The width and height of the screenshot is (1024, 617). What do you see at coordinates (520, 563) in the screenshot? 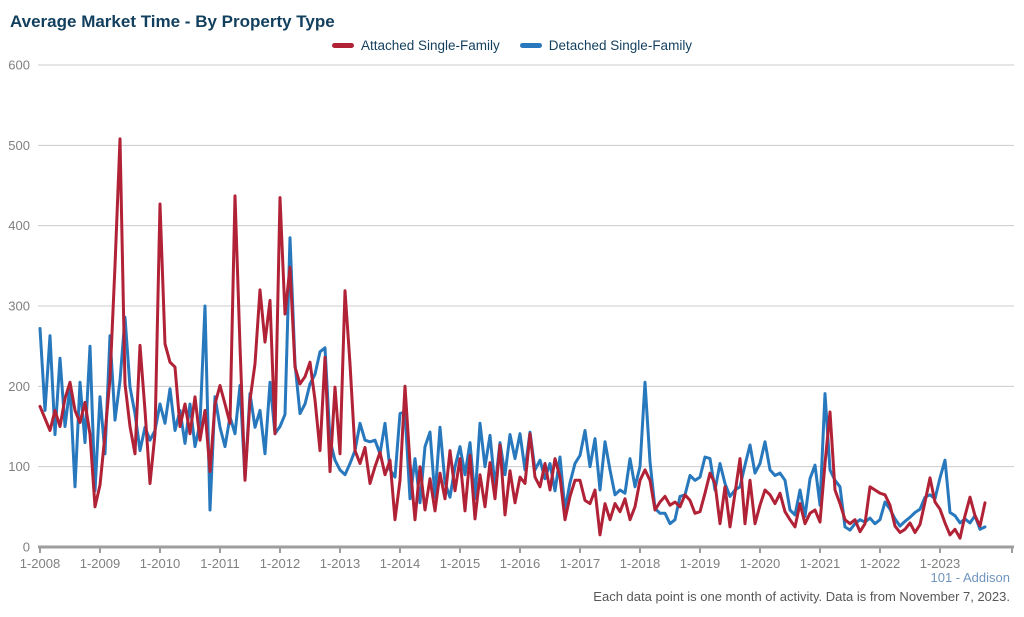
I see `x-tick-label-1-2016: 1-2016` at bounding box center [520, 563].